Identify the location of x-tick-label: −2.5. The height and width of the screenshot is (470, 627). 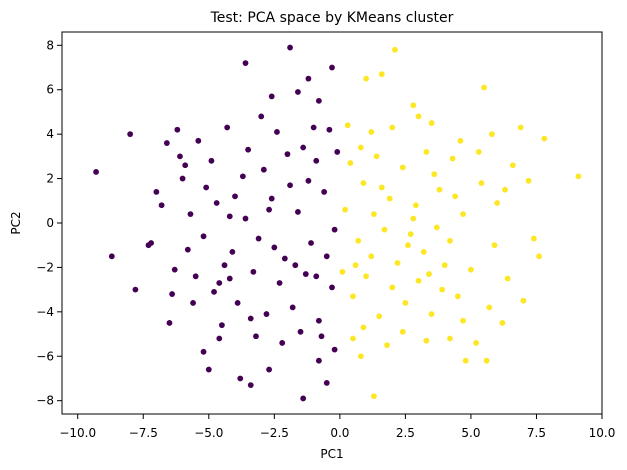
(274, 433).